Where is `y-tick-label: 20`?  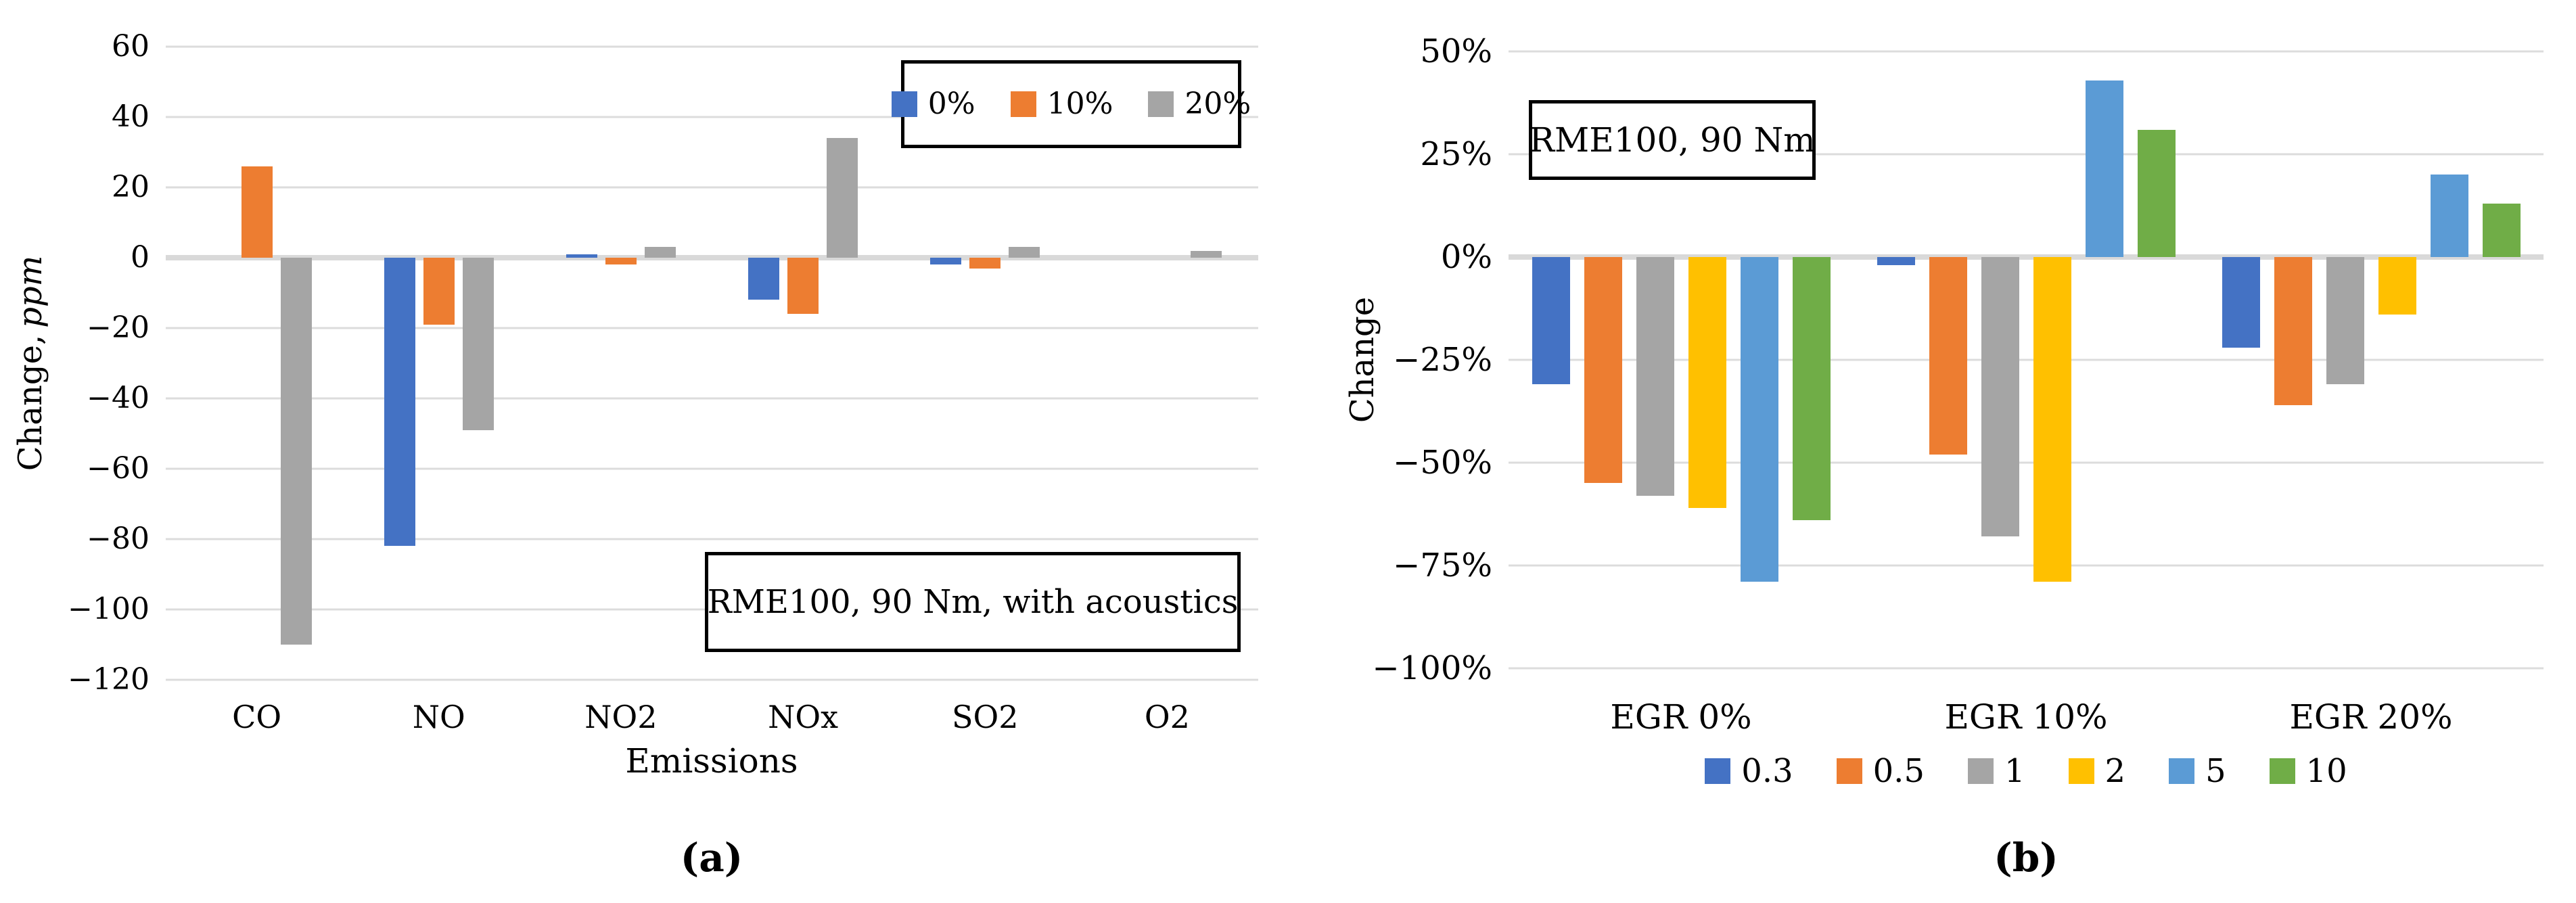 y-tick-label: 20 is located at coordinates (131, 187).